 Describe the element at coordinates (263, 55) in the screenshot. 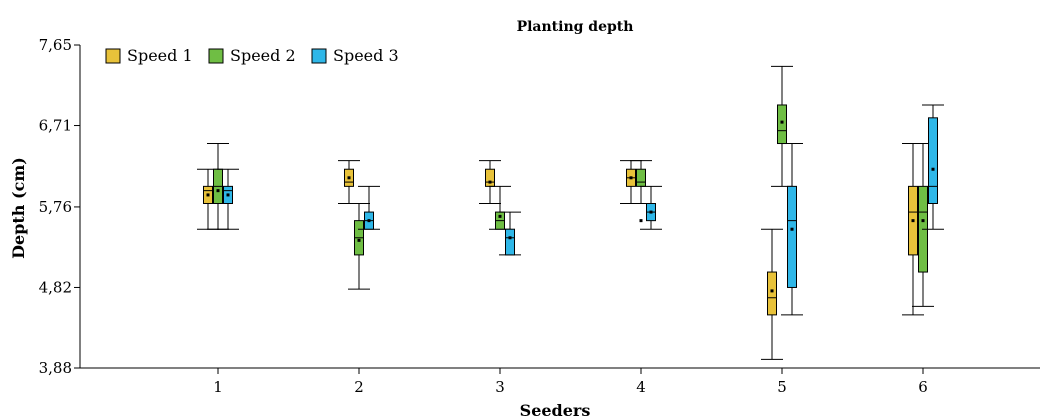

I see `legend-label: Speed 2` at that location.